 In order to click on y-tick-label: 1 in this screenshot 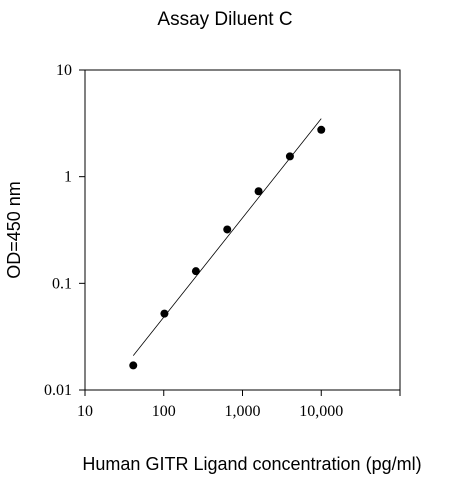, I will do `click(68, 177)`.